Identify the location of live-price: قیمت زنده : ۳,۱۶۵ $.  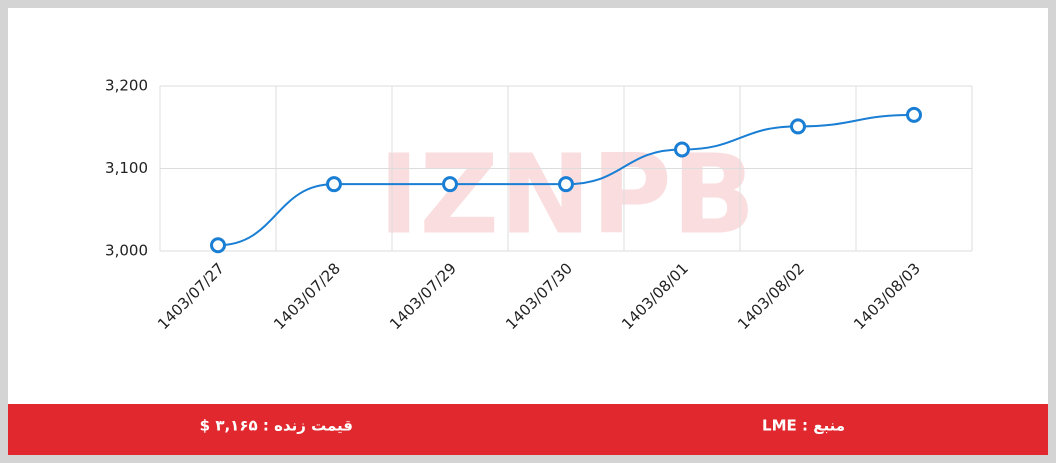
(276, 426).